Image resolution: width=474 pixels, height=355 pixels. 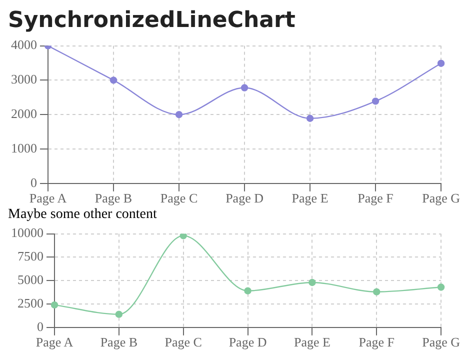 What do you see at coordinates (24, 114) in the screenshot?
I see `y-tick-label: 2000` at bounding box center [24, 114].